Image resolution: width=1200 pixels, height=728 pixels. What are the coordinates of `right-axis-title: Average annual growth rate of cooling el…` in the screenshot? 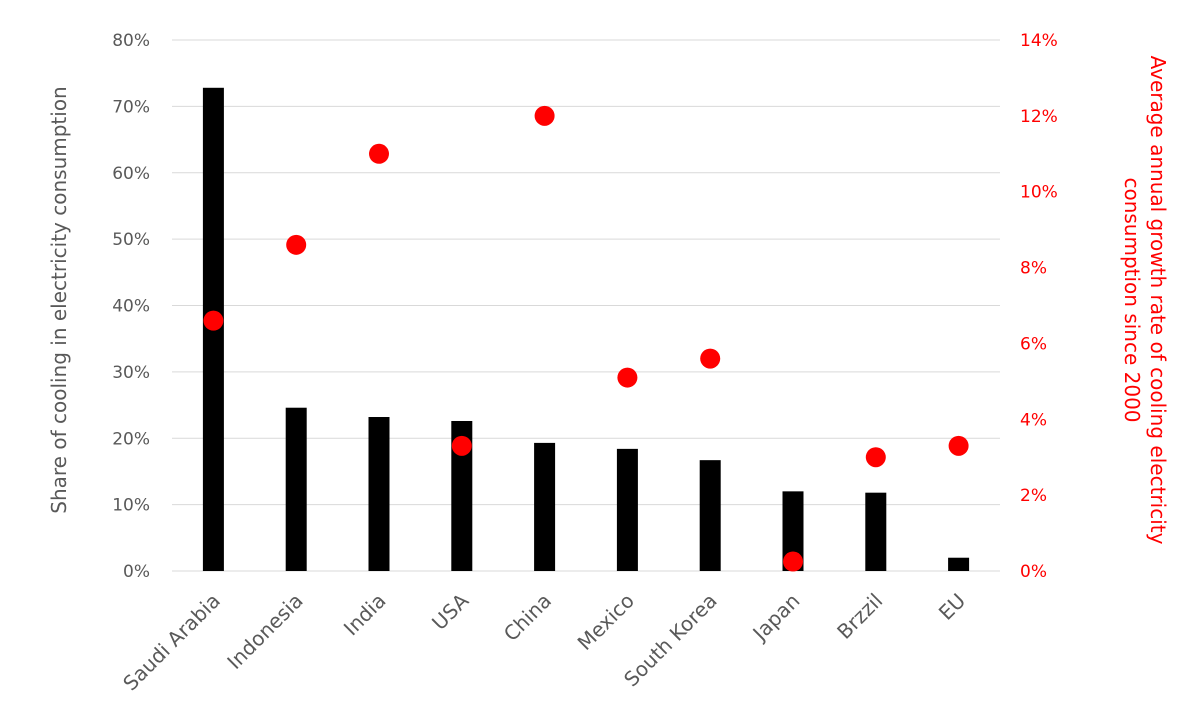 It's located at (1145, 300).